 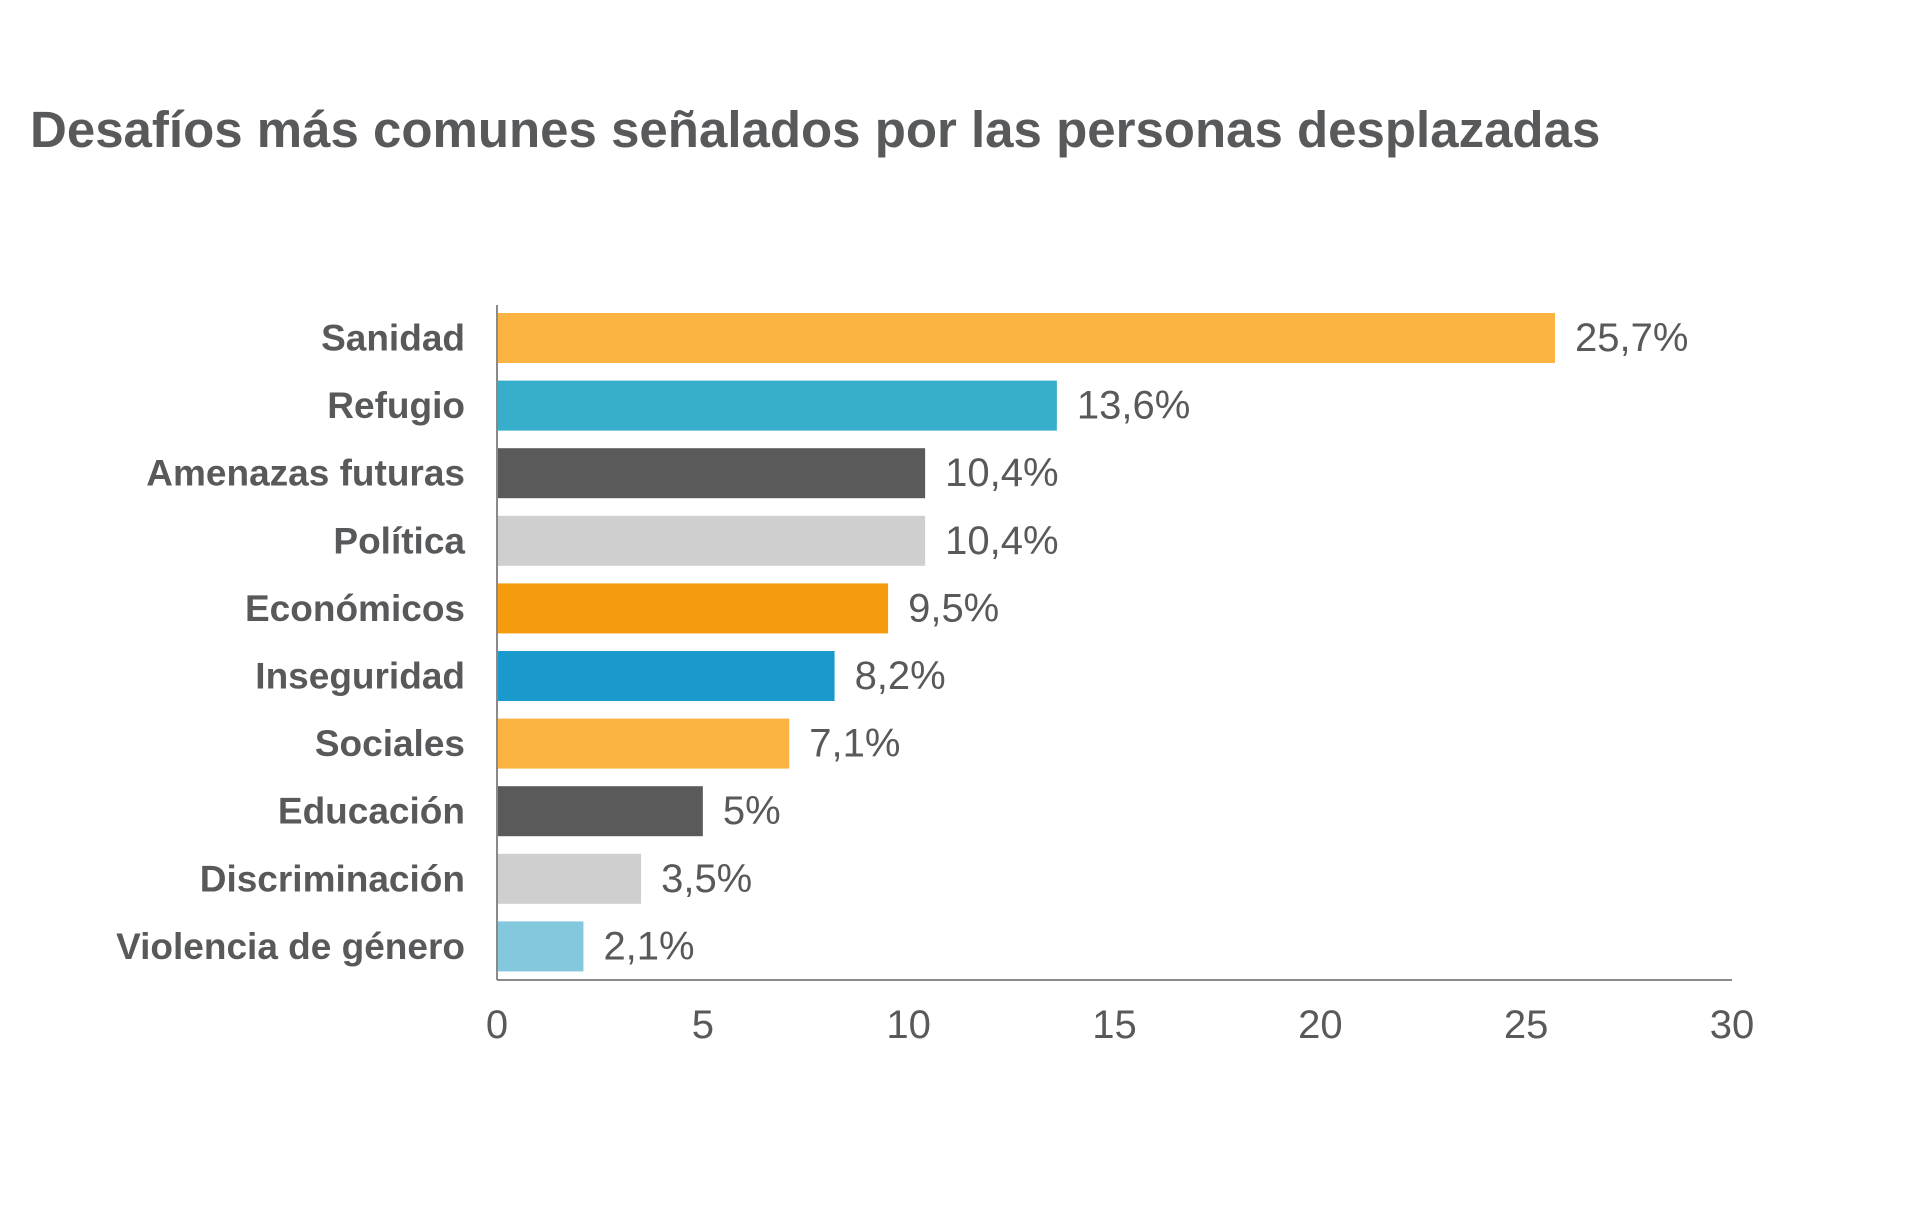 What do you see at coordinates (1133, 406) in the screenshot?
I see `value-label: 13,6%` at bounding box center [1133, 406].